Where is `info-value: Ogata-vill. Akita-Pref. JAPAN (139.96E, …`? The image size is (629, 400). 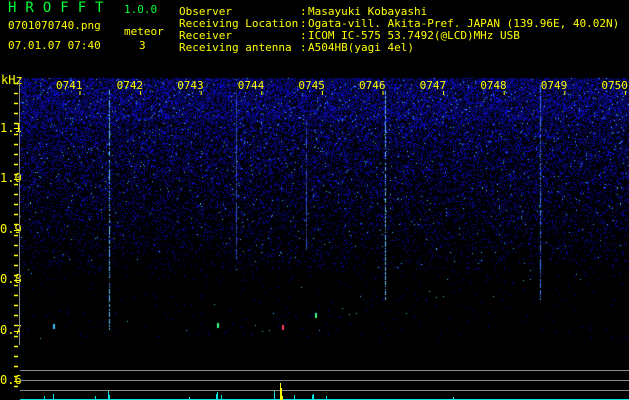 info-value: Ogata-vill. Akita-Pref. JAPAN (139.96E, … is located at coordinates (464, 23).